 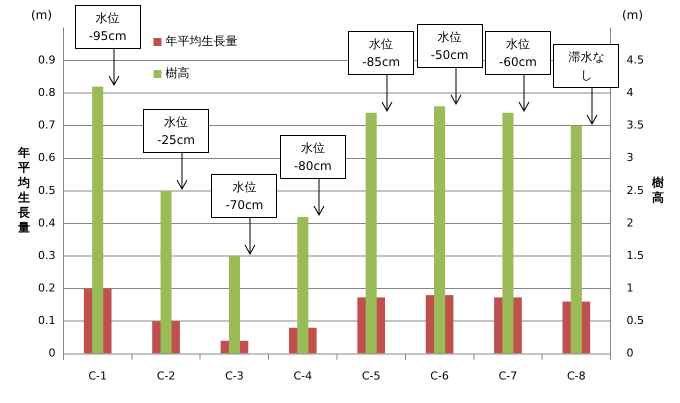 What do you see at coordinates (630, 223) in the screenshot?
I see `y2-tick-label: 2` at bounding box center [630, 223].